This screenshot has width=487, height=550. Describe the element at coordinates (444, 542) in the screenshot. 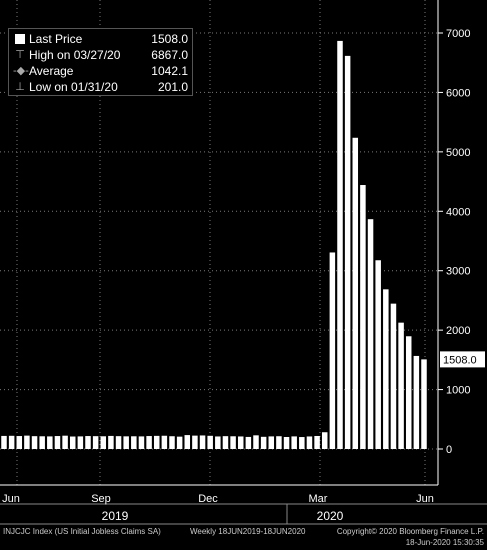

I see `timestamp: 18-Jun-2020 15:30:35` at that location.